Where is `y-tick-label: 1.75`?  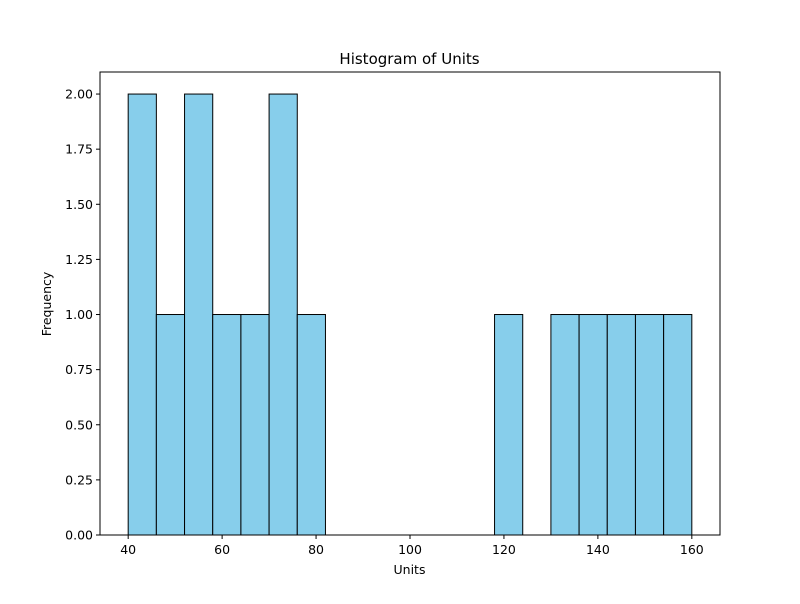 y-tick-label: 1.75 is located at coordinates (79, 149).